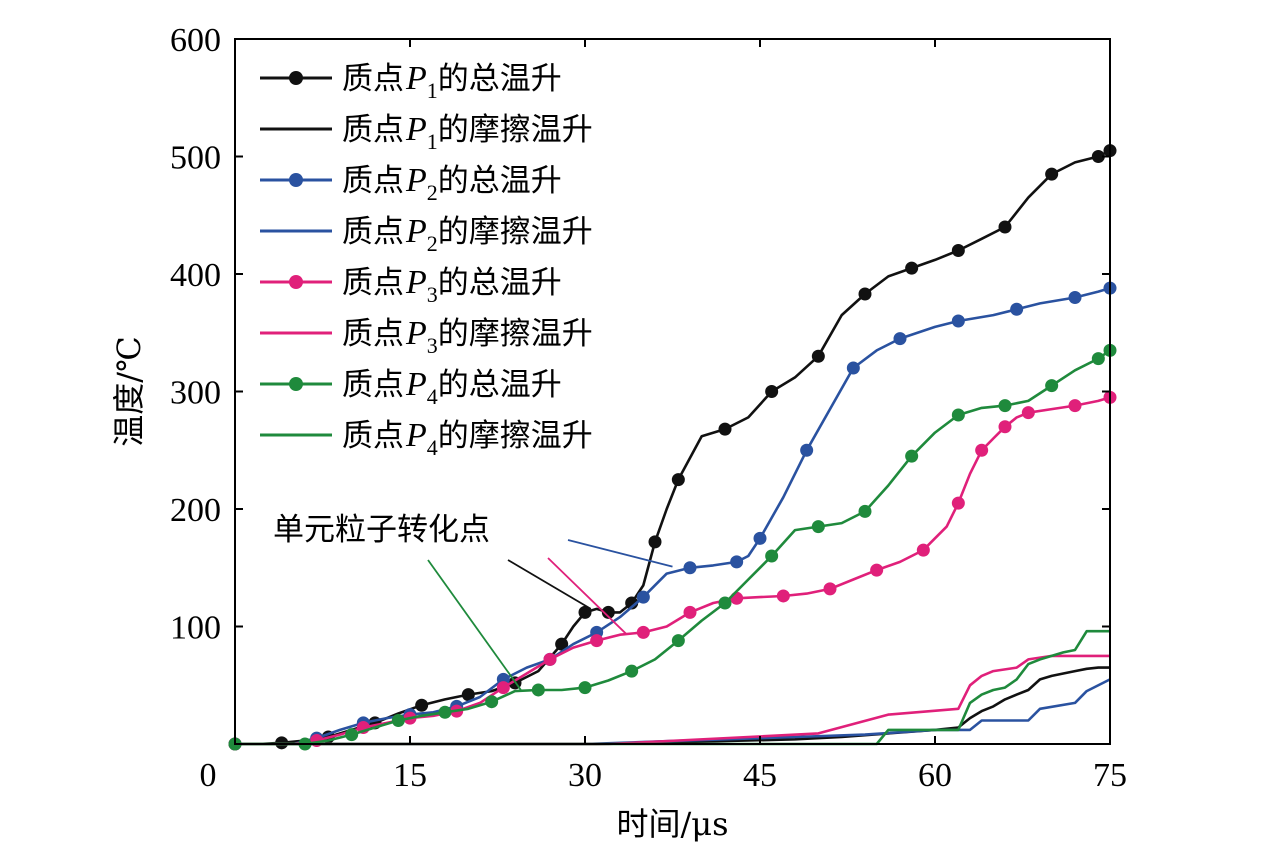 This screenshot has height=849, width=1276. I want to click on x-tick-label: 45, so click(760, 775).